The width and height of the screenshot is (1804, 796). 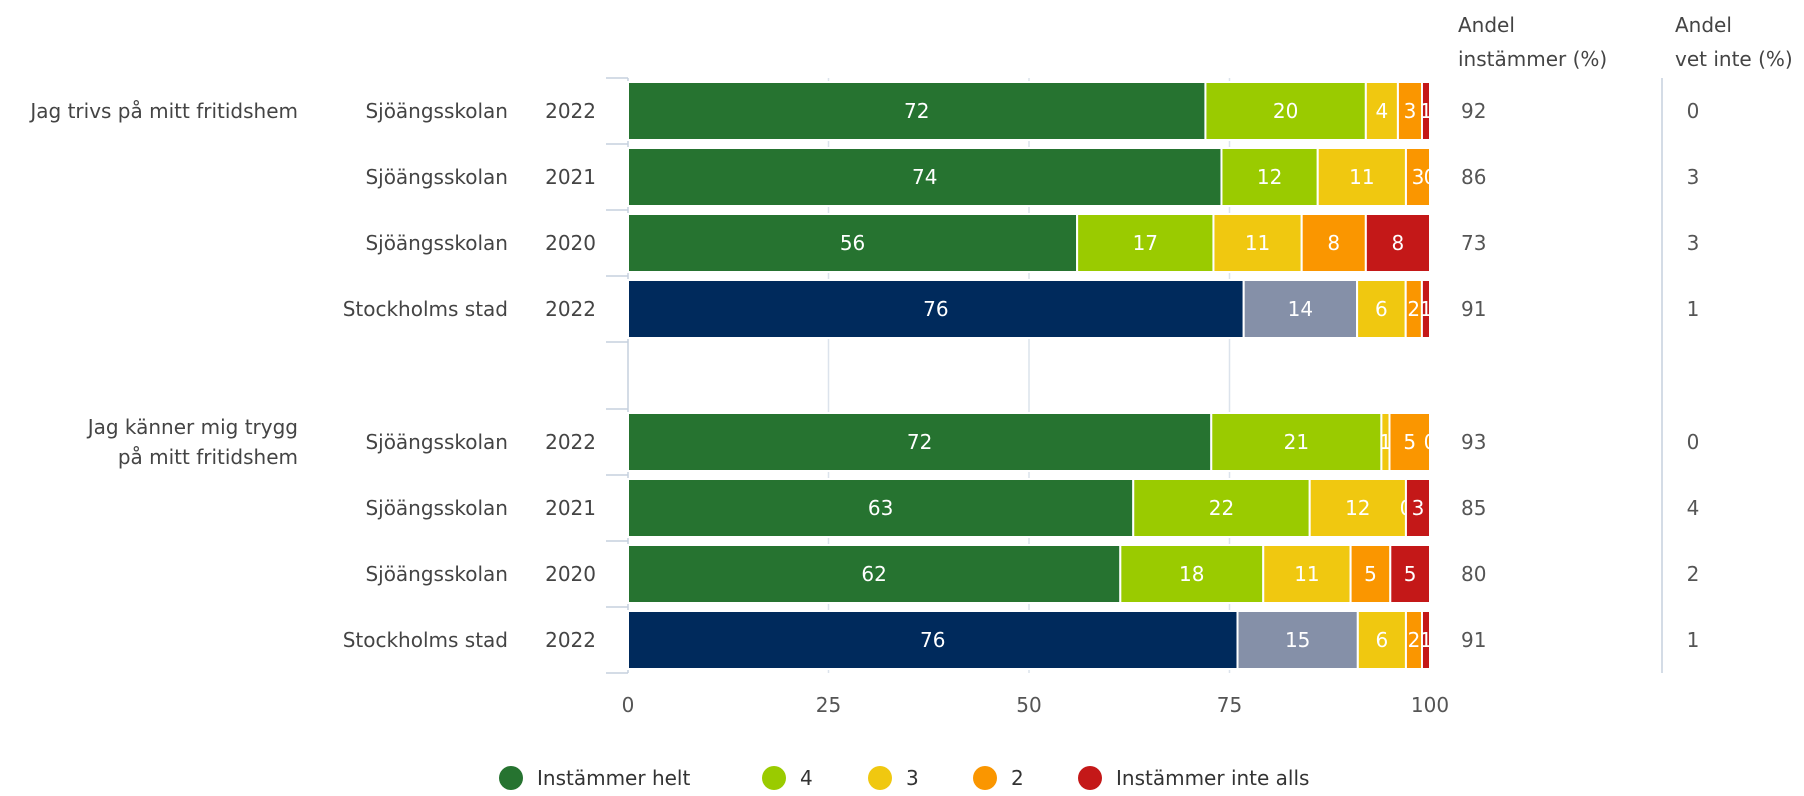 I want to click on column-header-vet-inte: Andel, so click(x=1703, y=25).